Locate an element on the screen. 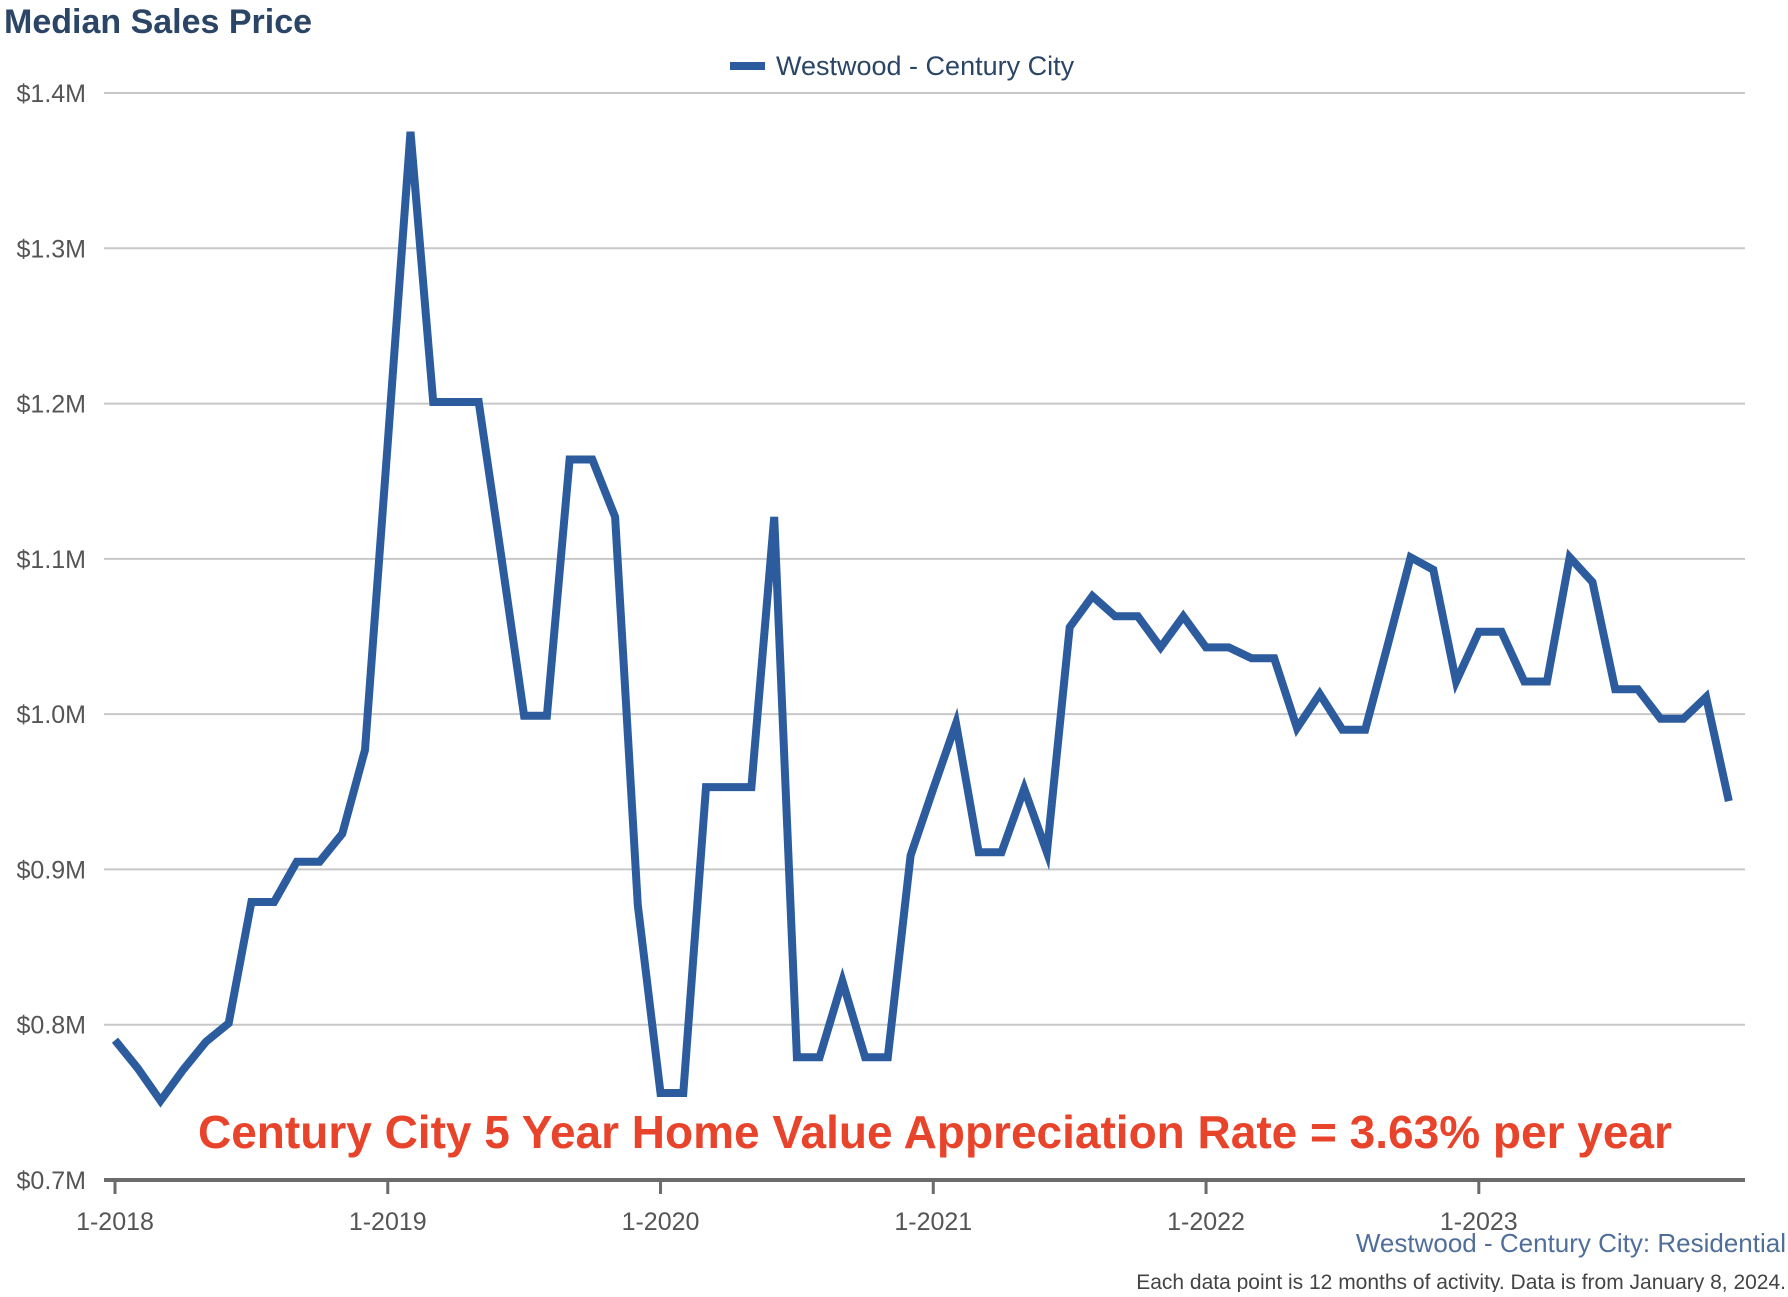 The image size is (1788, 1297). y-tick-label: $0.7M is located at coordinates (51, 1181).